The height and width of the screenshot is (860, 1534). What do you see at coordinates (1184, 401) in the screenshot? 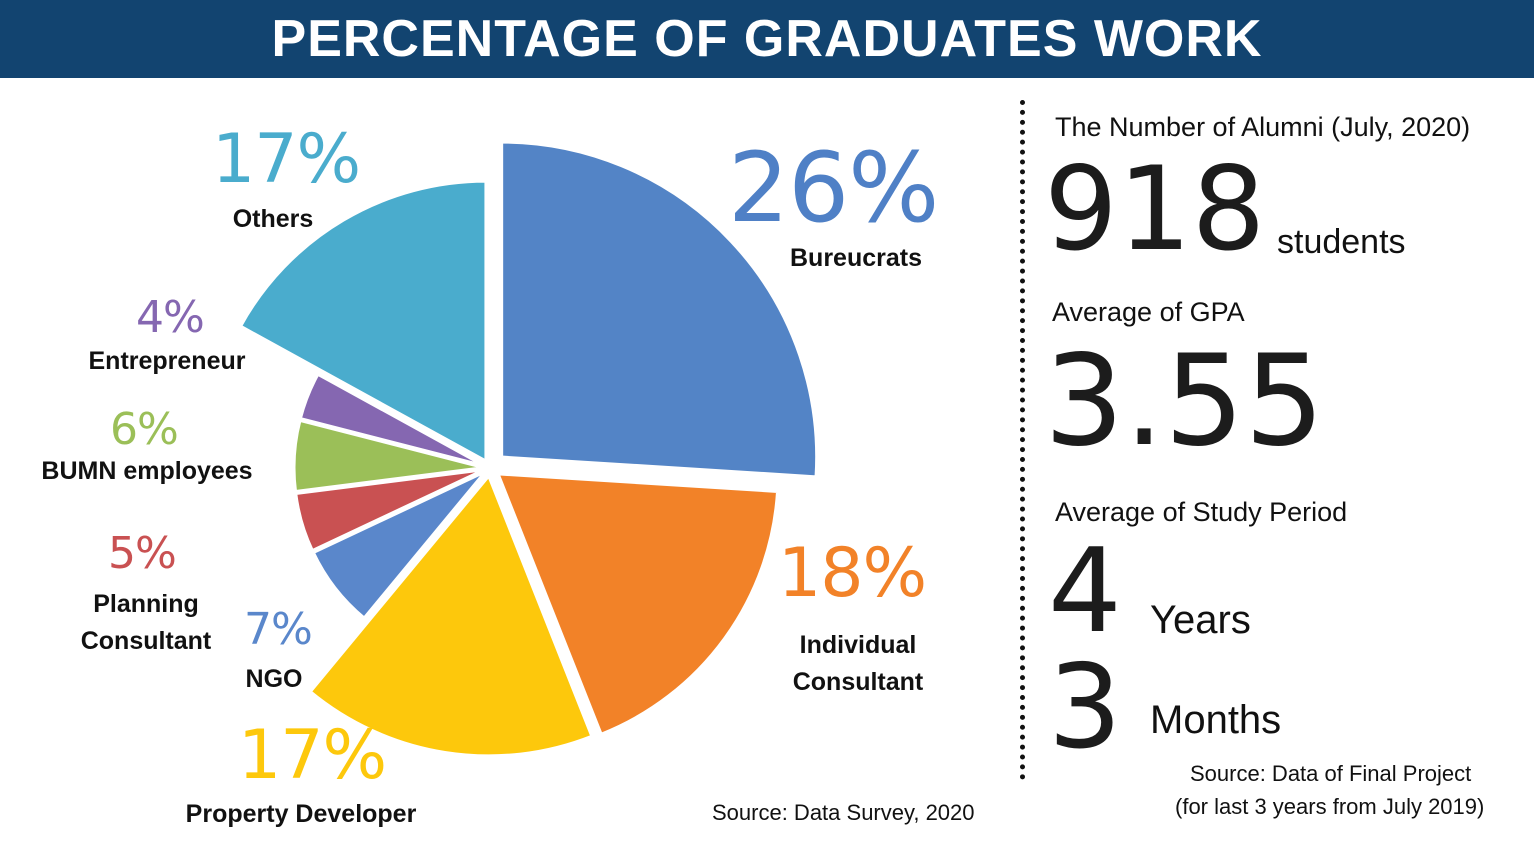
I see `gpa-value: 3.55` at bounding box center [1184, 401].